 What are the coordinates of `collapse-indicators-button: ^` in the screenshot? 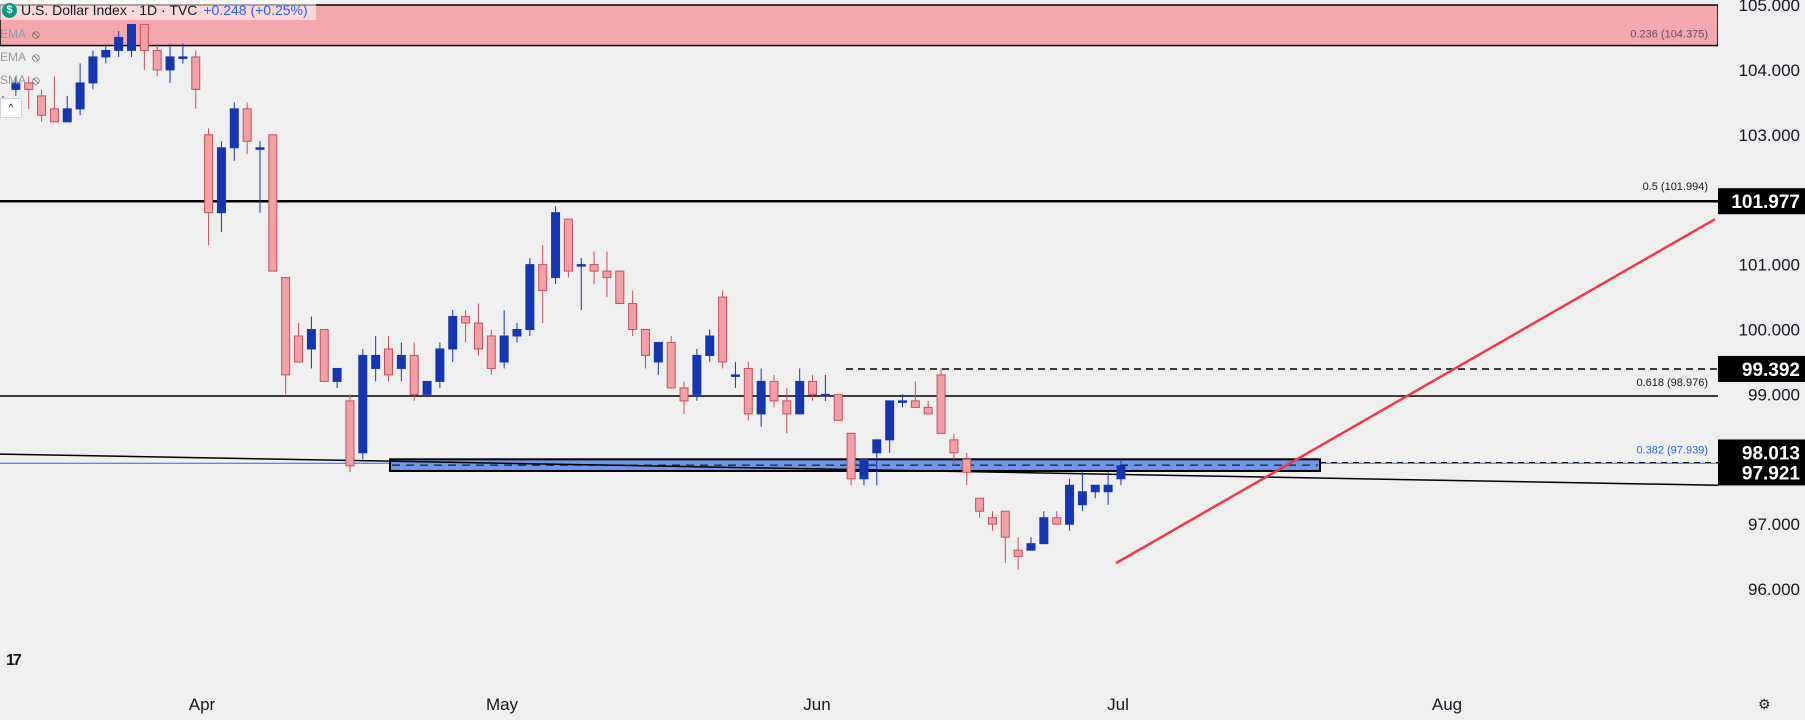 It's located at (11, 108).